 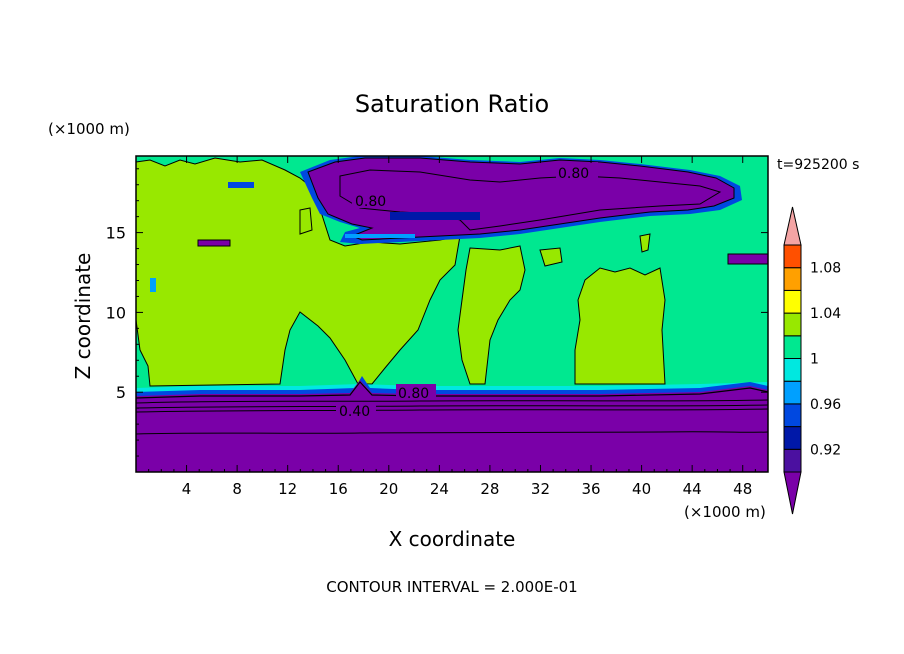 What do you see at coordinates (825, 405) in the screenshot?
I see `colorbar-tick-label: 0.96` at bounding box center [825, 405].